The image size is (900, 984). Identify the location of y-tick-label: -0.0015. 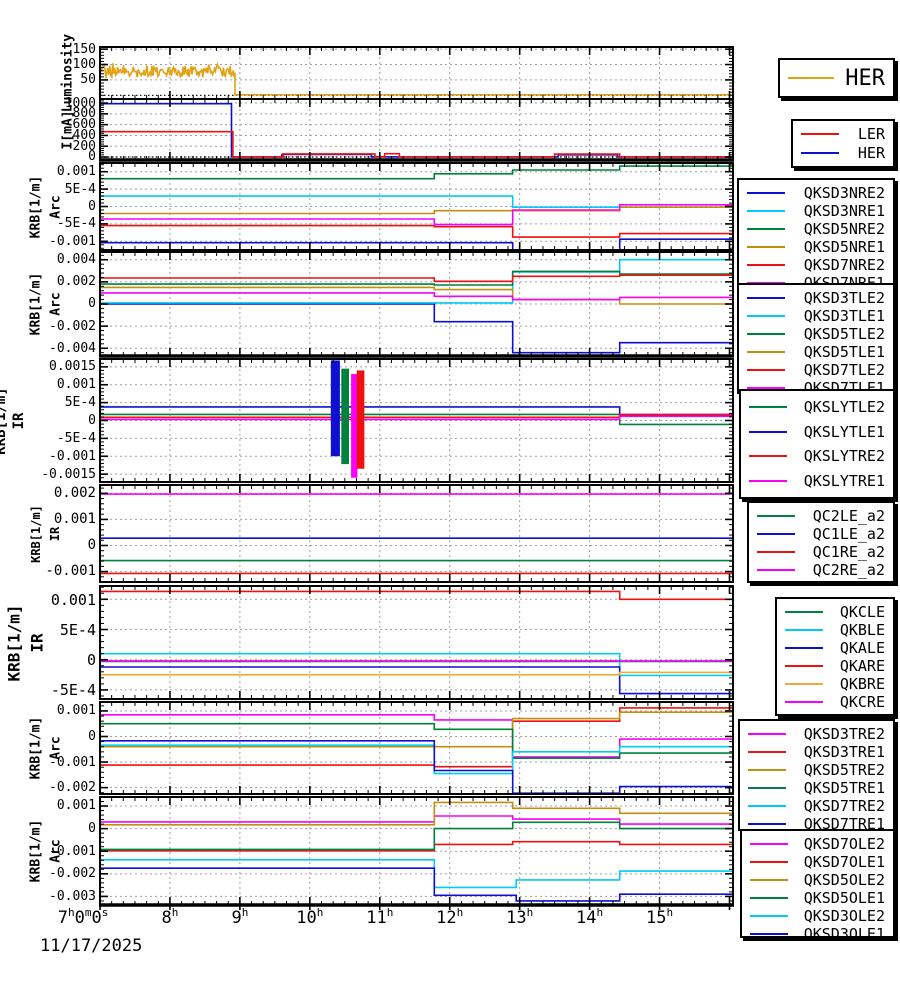
(68, 474).